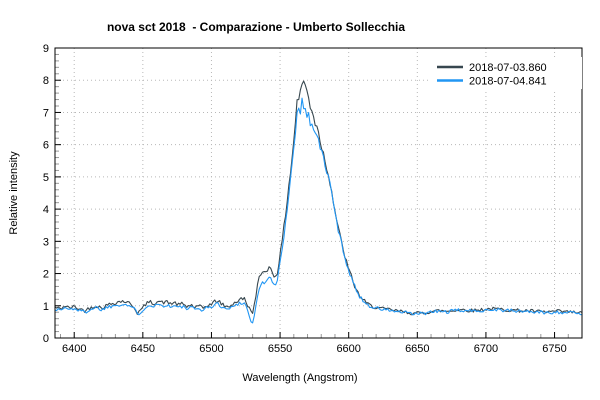  I want to click on legend: 2018-07-03.860 2018-07-04.841, so click(506, 73).